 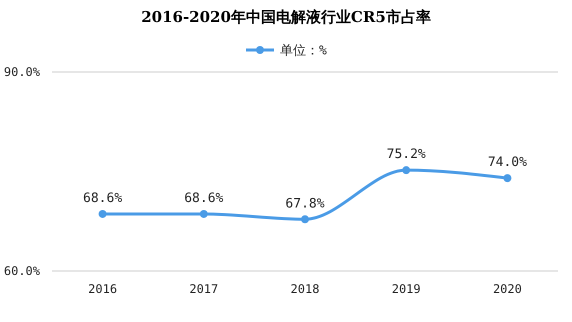 I want to click on data-label: 74.0%, so click(x=508, y=162).